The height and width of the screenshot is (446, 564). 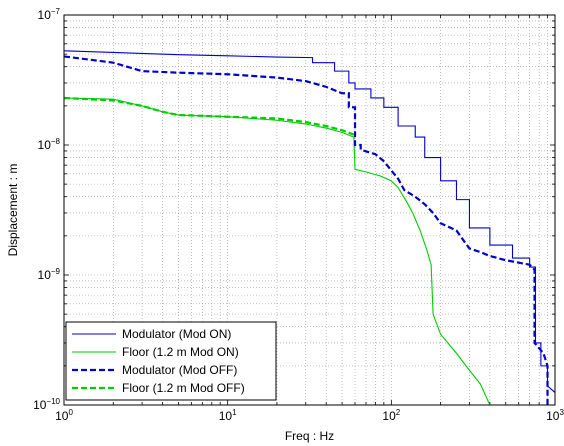 What do you see at coordinates (49, 14) in the screenshot?
I see `y-tick-label: 10⁻⁷` at bounding box center [49, 14].